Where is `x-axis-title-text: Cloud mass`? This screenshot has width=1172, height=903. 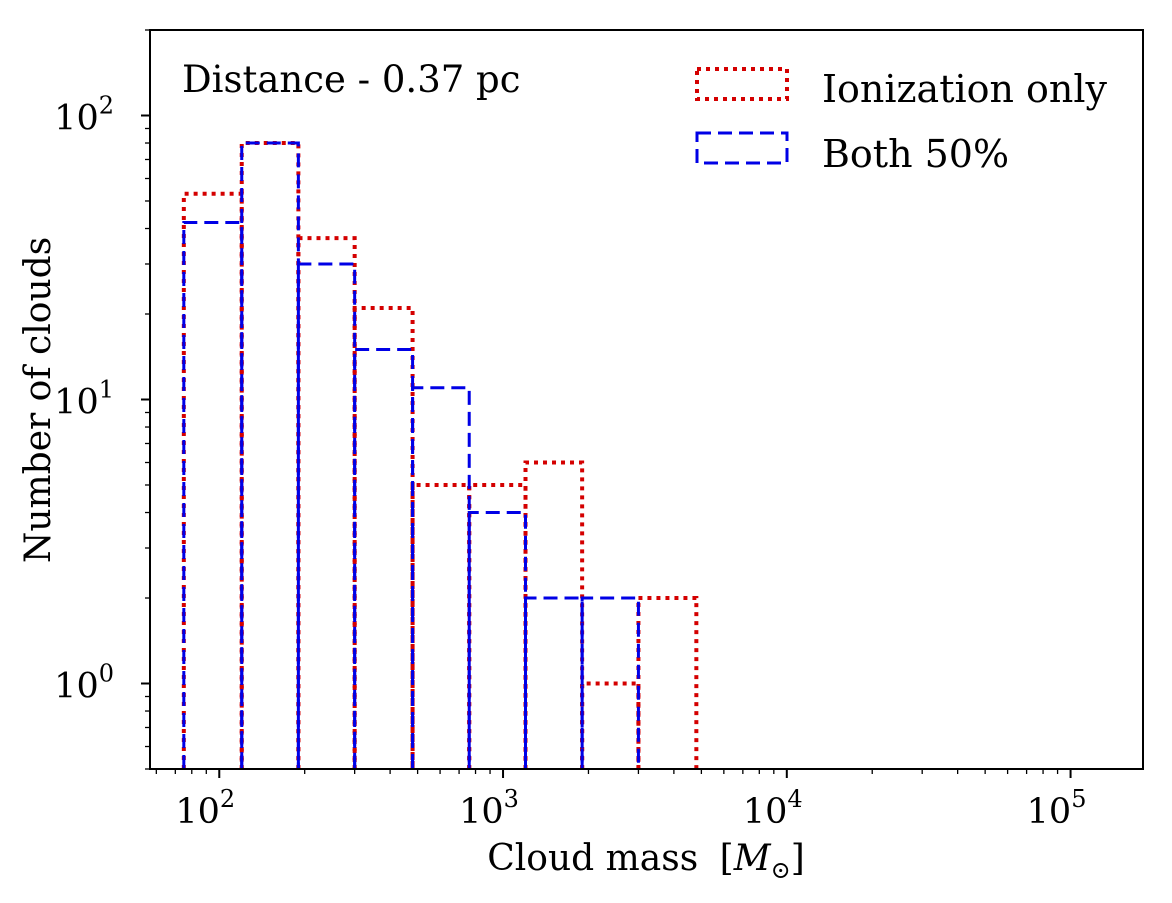
x-axis-title-text: Cloud mass is located at coordinates (592, 858).